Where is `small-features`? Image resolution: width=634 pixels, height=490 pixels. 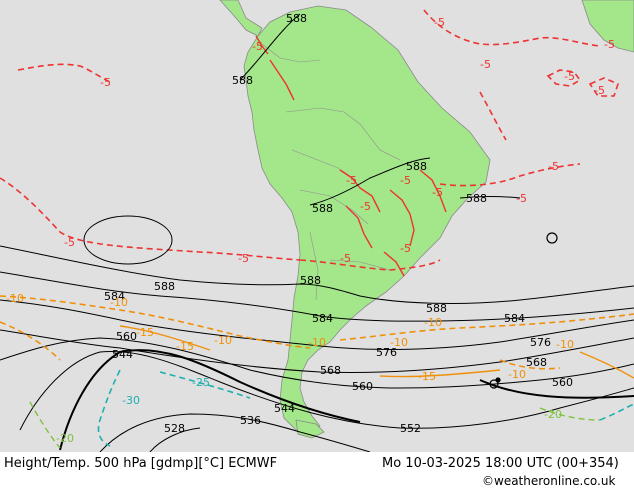
small-features is located at coordinates (523, 310).